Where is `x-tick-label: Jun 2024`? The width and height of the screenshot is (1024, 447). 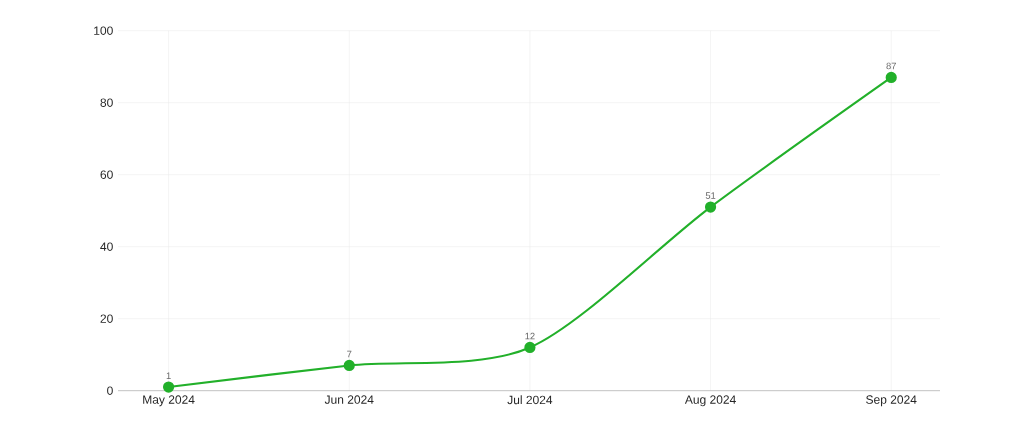
x-tick-label: Jun 2024 is located at coordinates (349, 400).